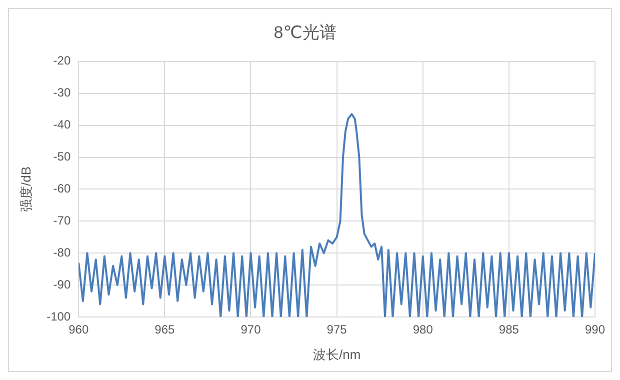 The image size is (620, 380). Describe the element at coordinates (58, 316) in the screenshot. I see `y-tick-label: -100` at that location.